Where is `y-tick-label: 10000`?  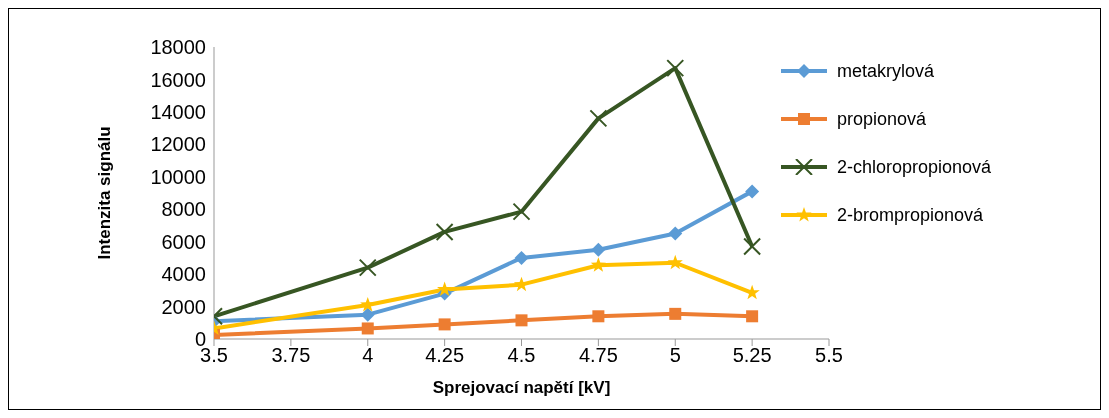 y-tick-label: 10000 is located at coordinates (178, 176).